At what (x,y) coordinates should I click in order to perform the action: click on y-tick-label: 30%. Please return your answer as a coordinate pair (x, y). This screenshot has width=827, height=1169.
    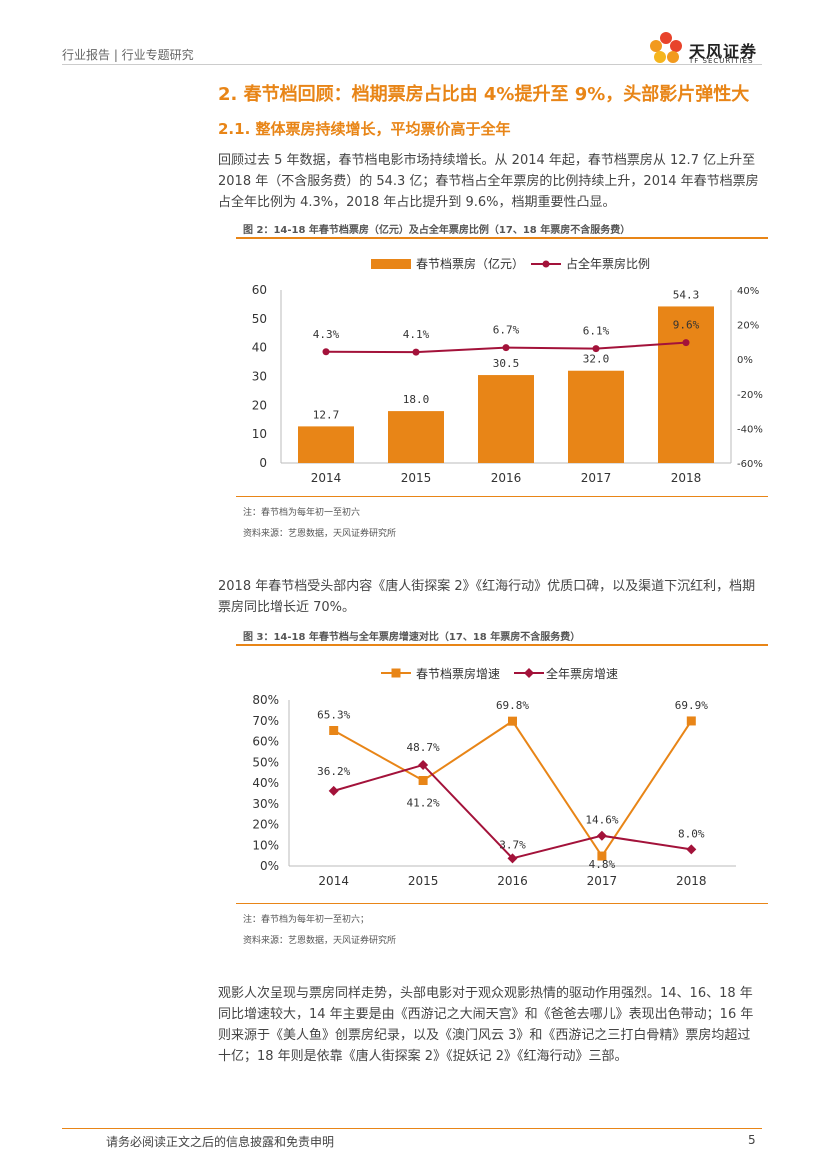
    Looking at the image, I should click on (265, 804).